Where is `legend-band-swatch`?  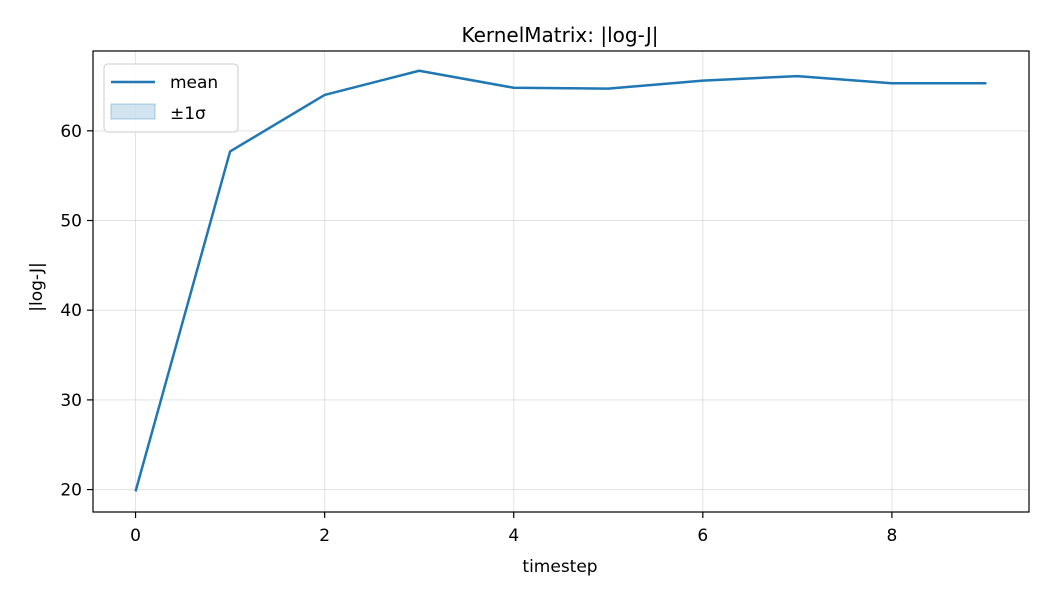 legend-band-swatch is located at coordinates (133, 111).